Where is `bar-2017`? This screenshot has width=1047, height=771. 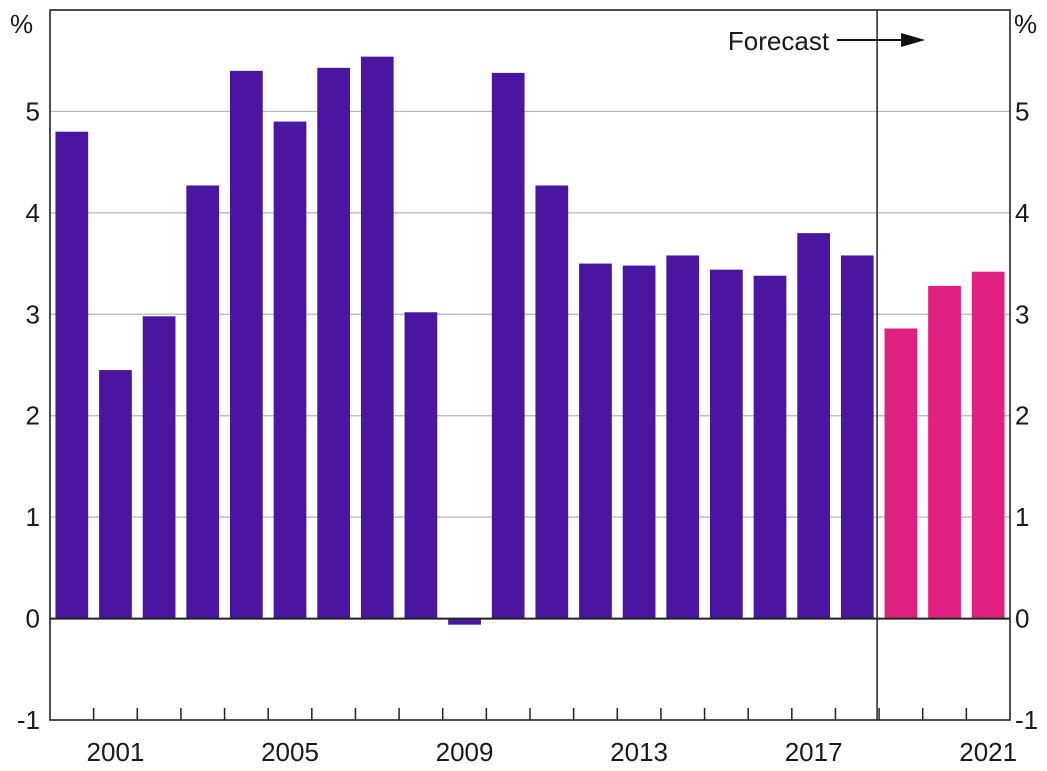 bar-2017 is located at coordinates (813, 426).